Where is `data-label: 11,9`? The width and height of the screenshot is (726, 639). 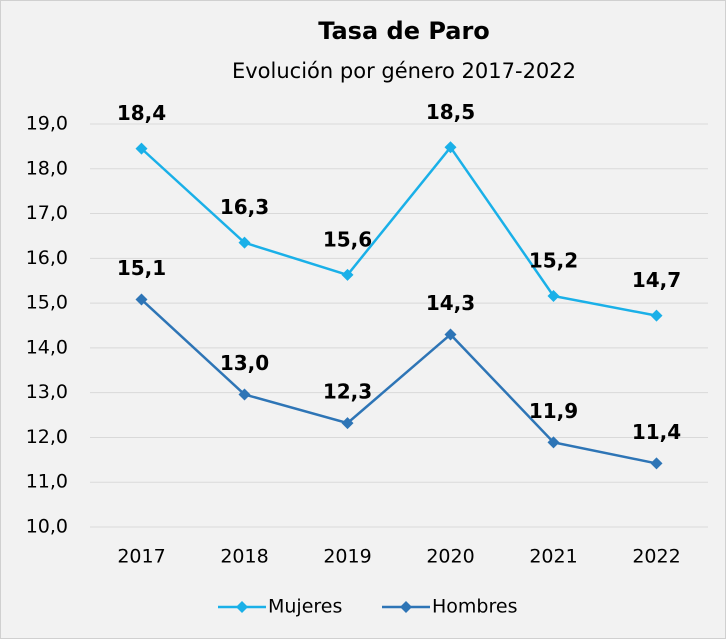 data-label: 11,9 is located at coordinates (553, 411).